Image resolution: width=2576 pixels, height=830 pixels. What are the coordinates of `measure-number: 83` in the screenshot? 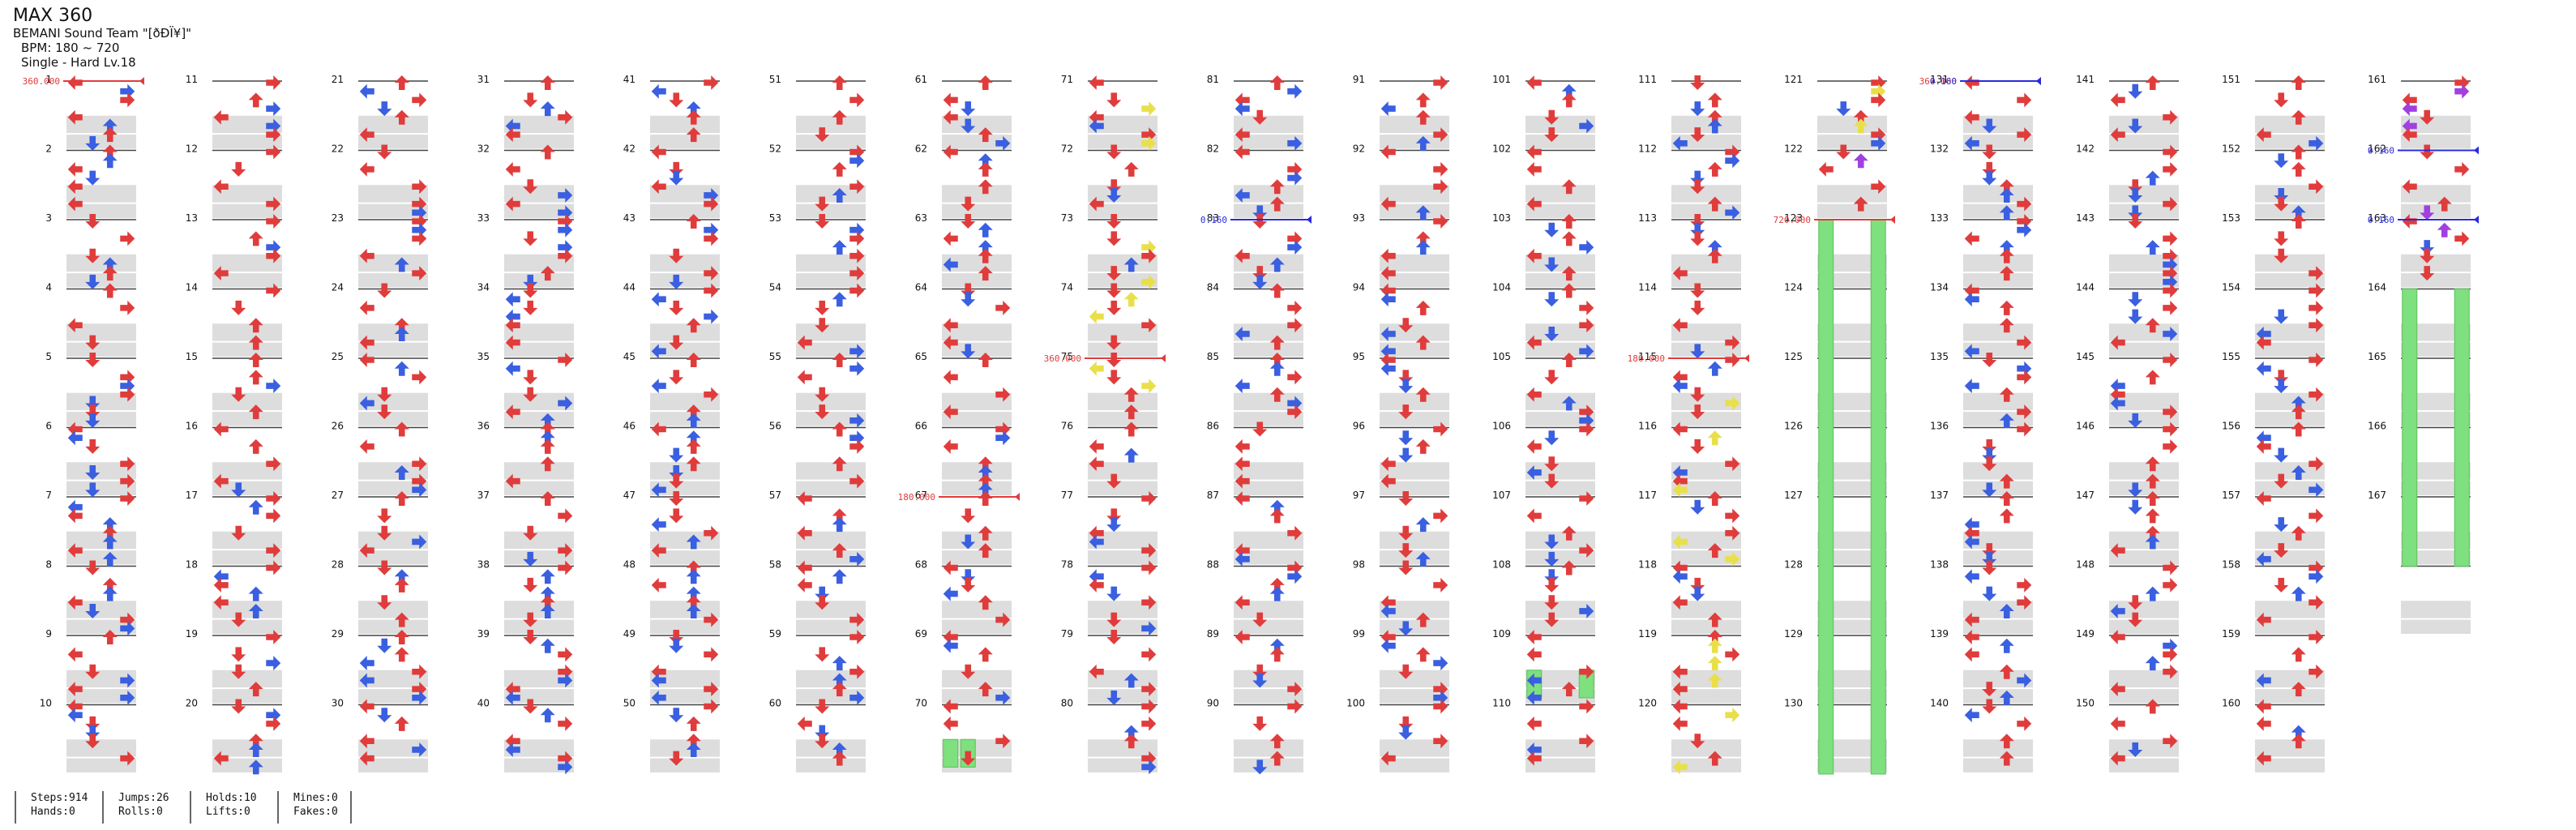 It's located at (1213, 218).